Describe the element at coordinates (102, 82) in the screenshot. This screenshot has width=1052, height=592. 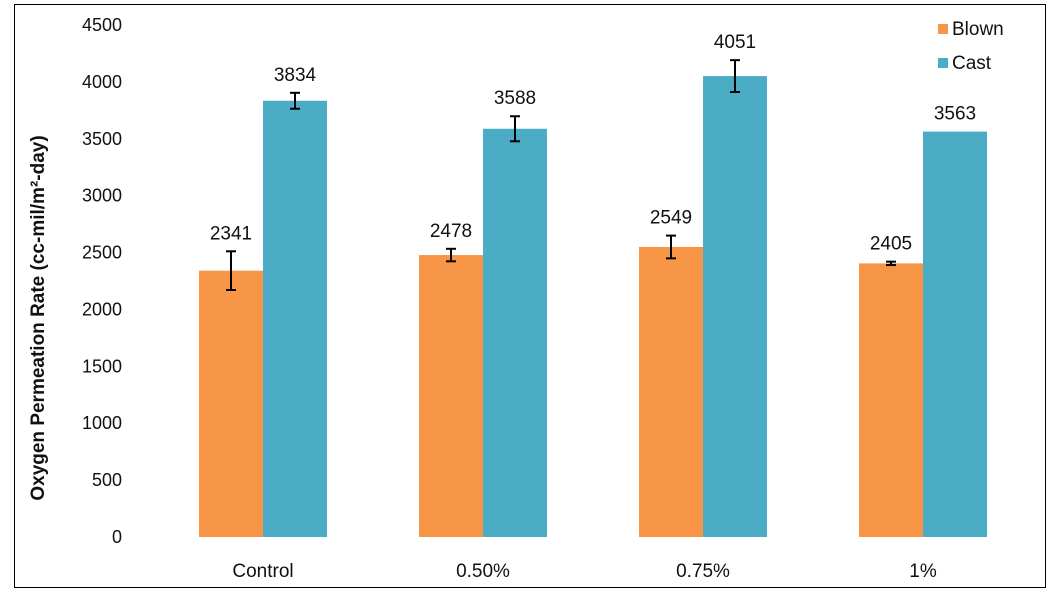
I see `y-tick-label: 4000` at that location.